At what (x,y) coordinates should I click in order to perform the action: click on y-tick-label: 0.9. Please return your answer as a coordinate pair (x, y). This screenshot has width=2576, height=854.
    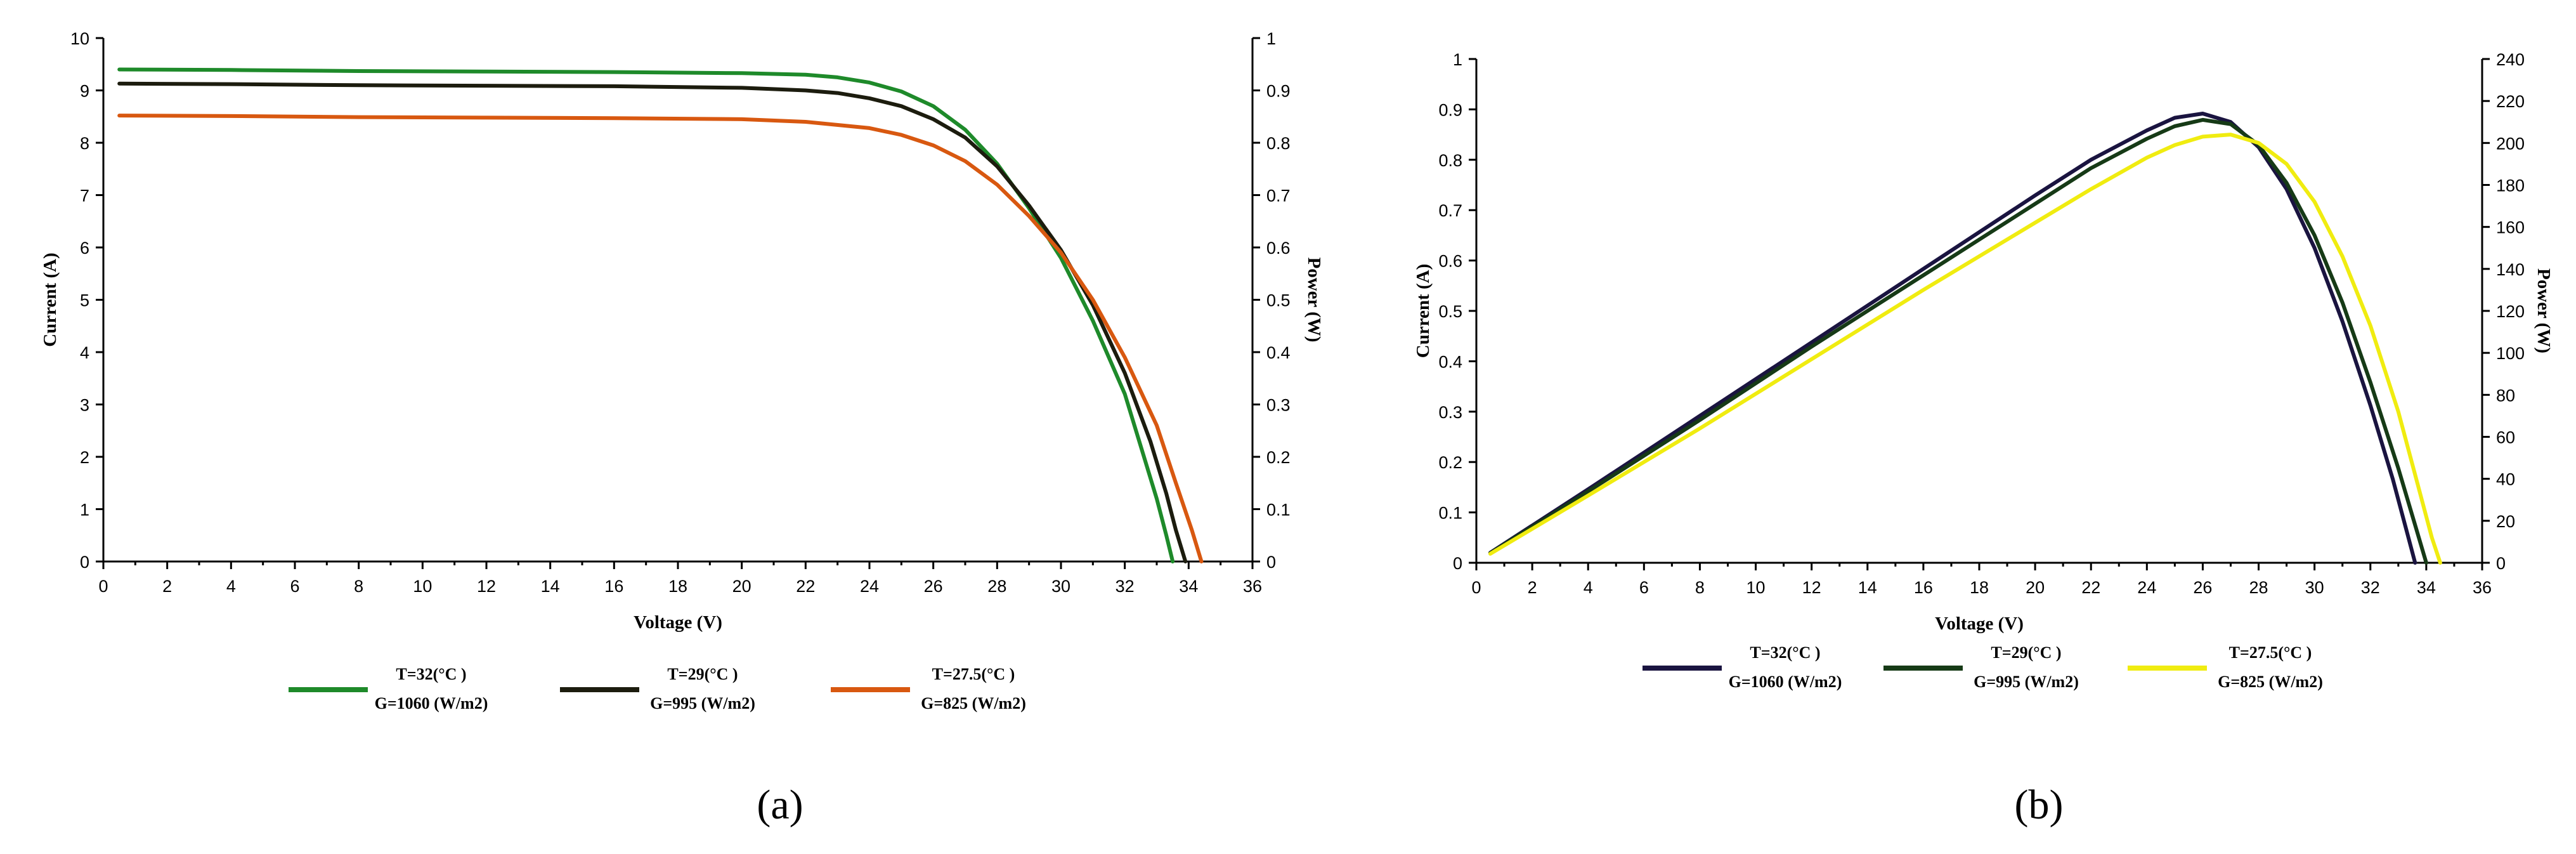
    Looking at the image, I should click on (1450, 109).